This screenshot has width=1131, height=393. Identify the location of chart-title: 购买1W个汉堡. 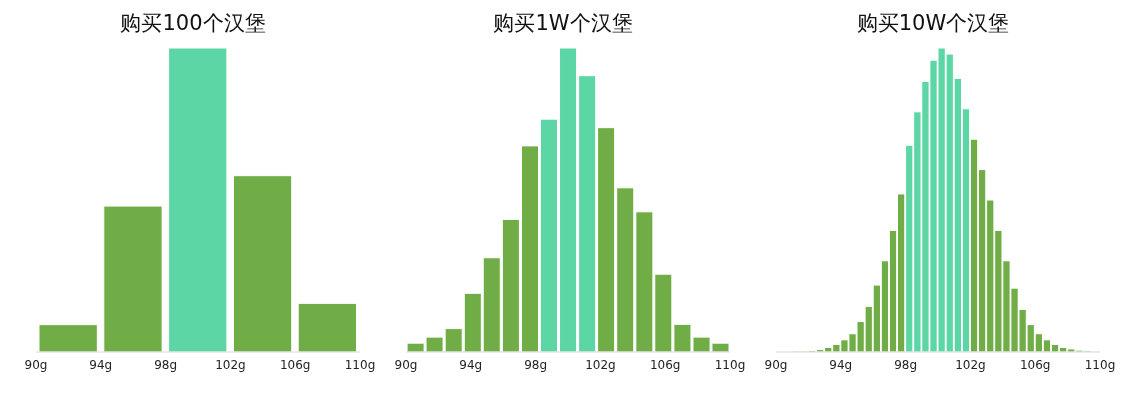
(563, 23).